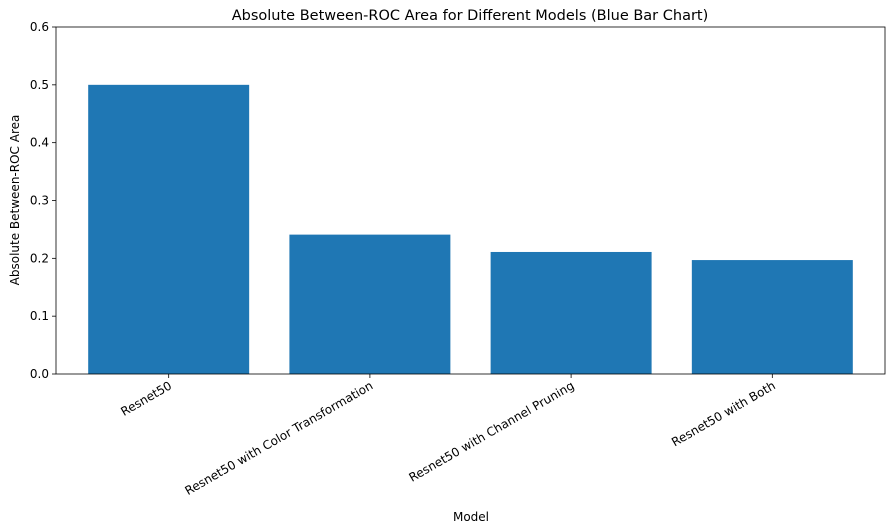  What do you see at coordinates (39, 258) in the screenshot?
I see `y-tick-label: 0.2` at bounding box center [39, 258].